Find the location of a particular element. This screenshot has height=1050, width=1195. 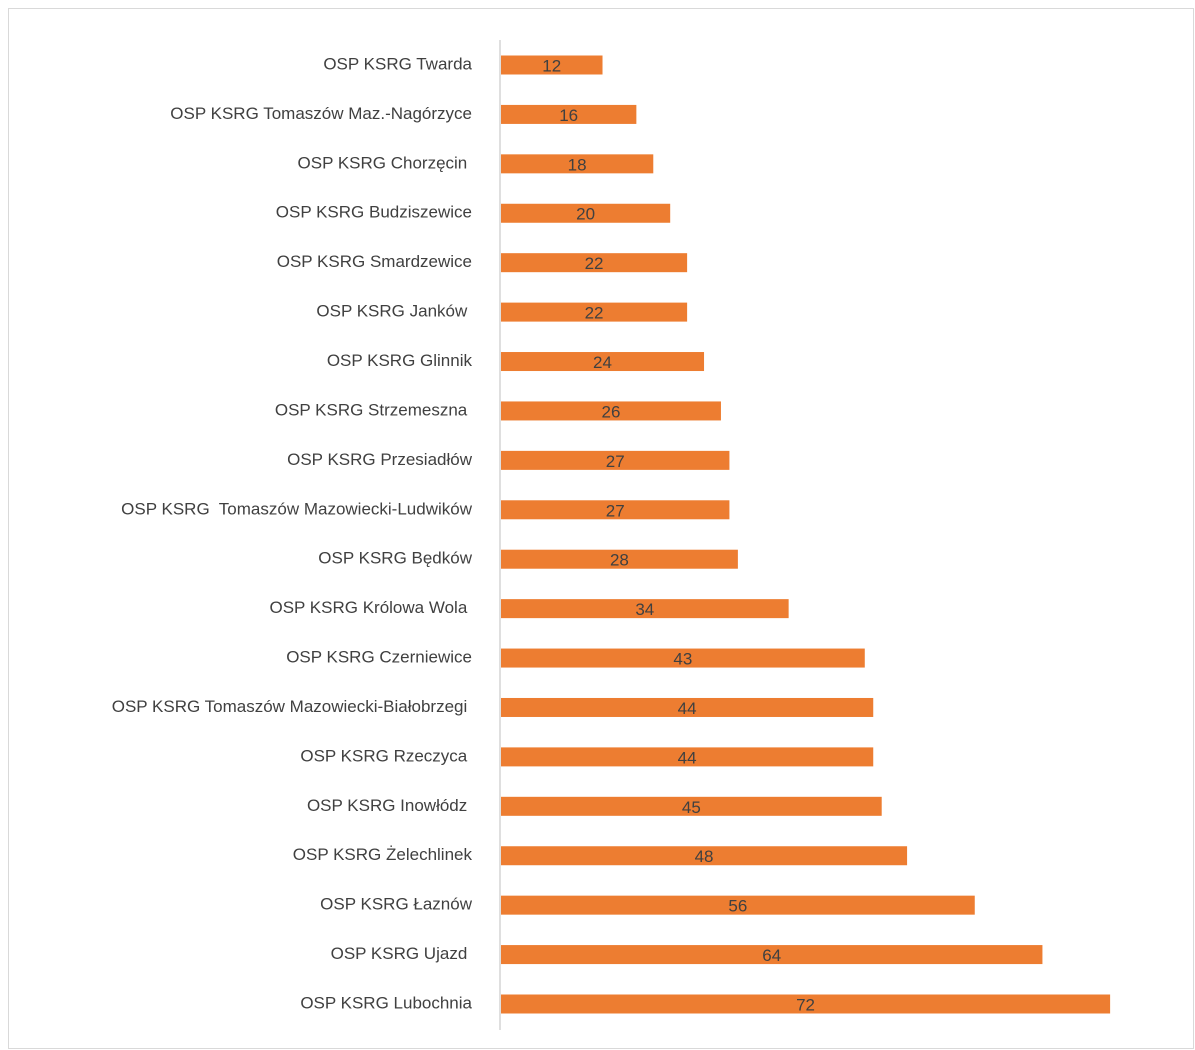

category-label: OSP KSRG Inowłódz is located at coordinates (389, 805).